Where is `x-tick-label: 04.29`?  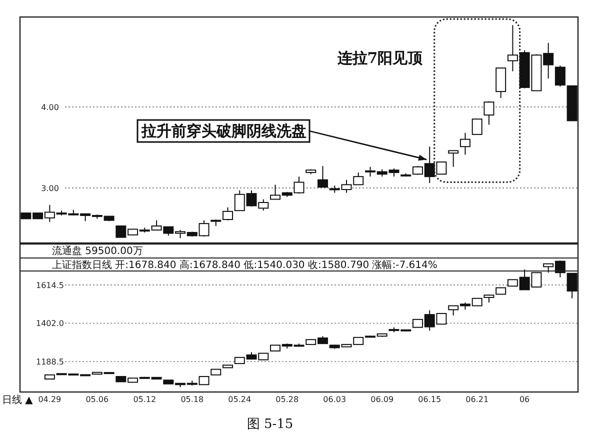
x-tick-label: 04.29 is located at coordinates (50, 399).